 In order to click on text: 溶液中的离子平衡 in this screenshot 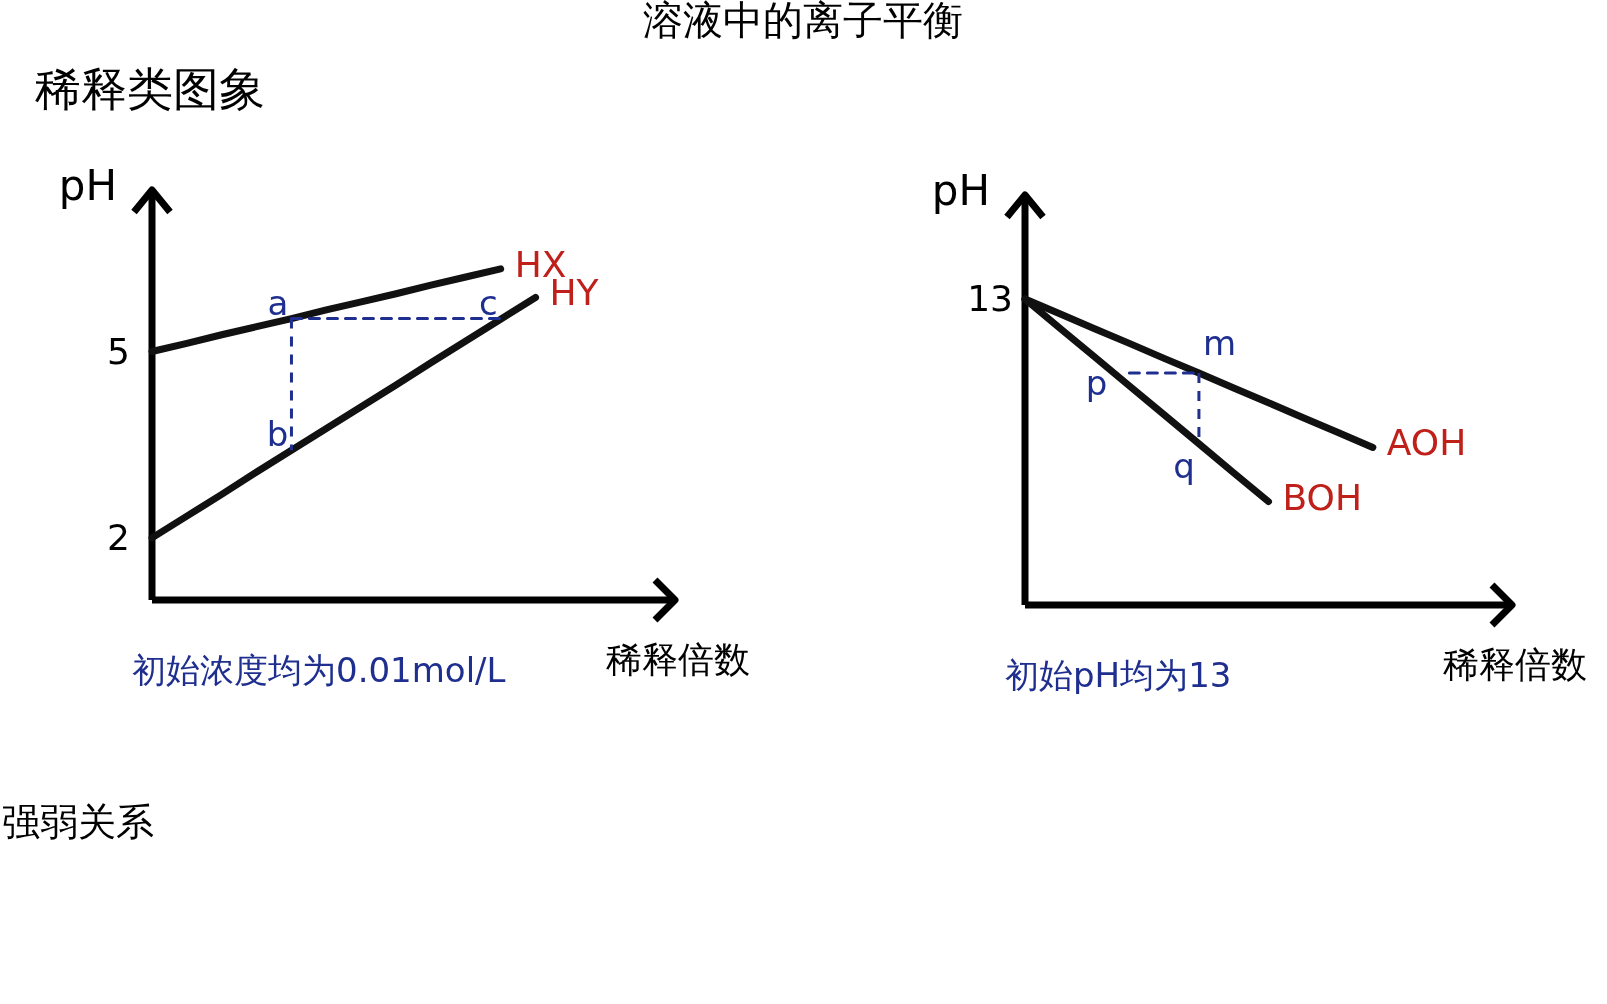, I will do `click(803, 21)`.